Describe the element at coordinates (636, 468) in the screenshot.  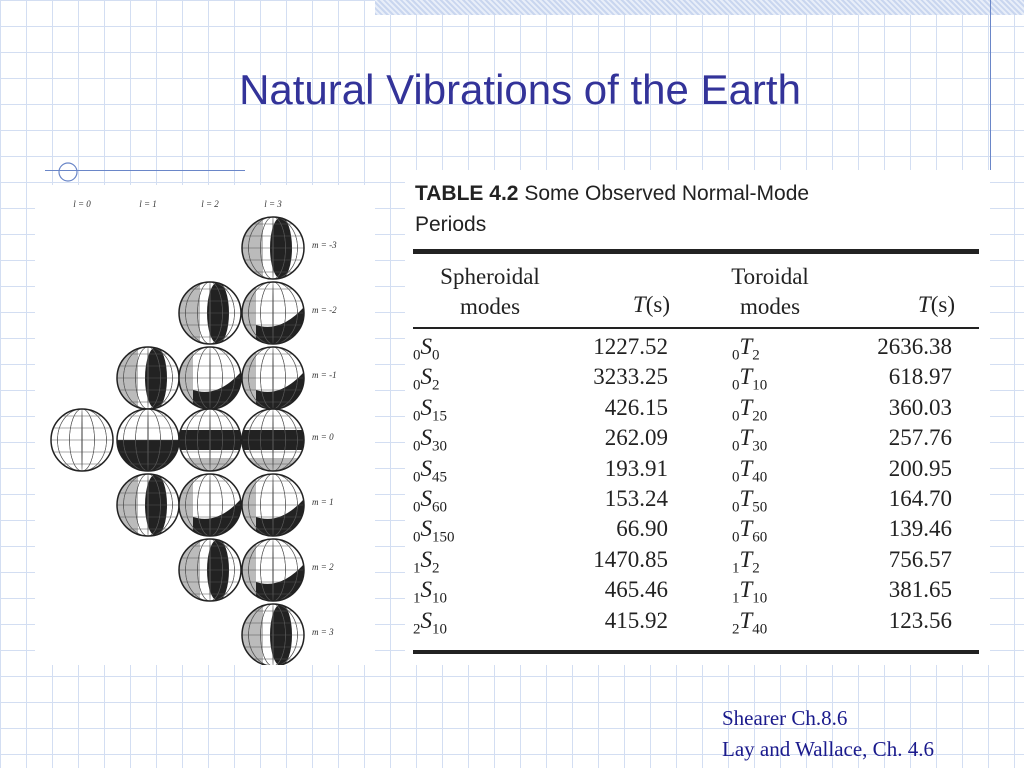
I see `period: 193.91` at that location.